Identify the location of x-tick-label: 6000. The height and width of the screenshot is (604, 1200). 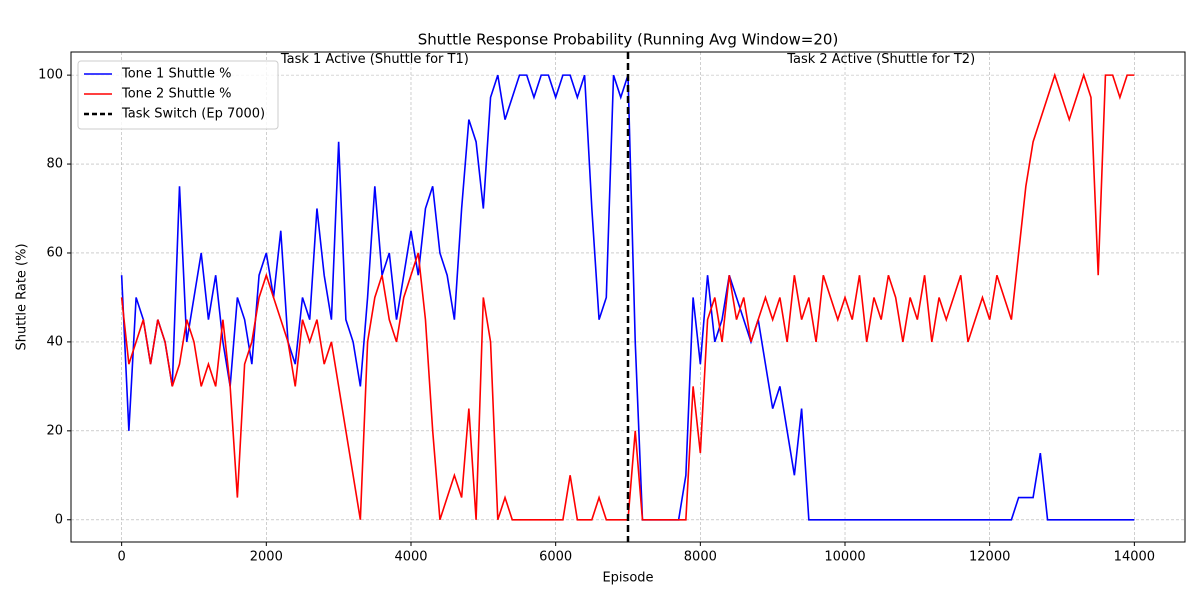
(555, 557).